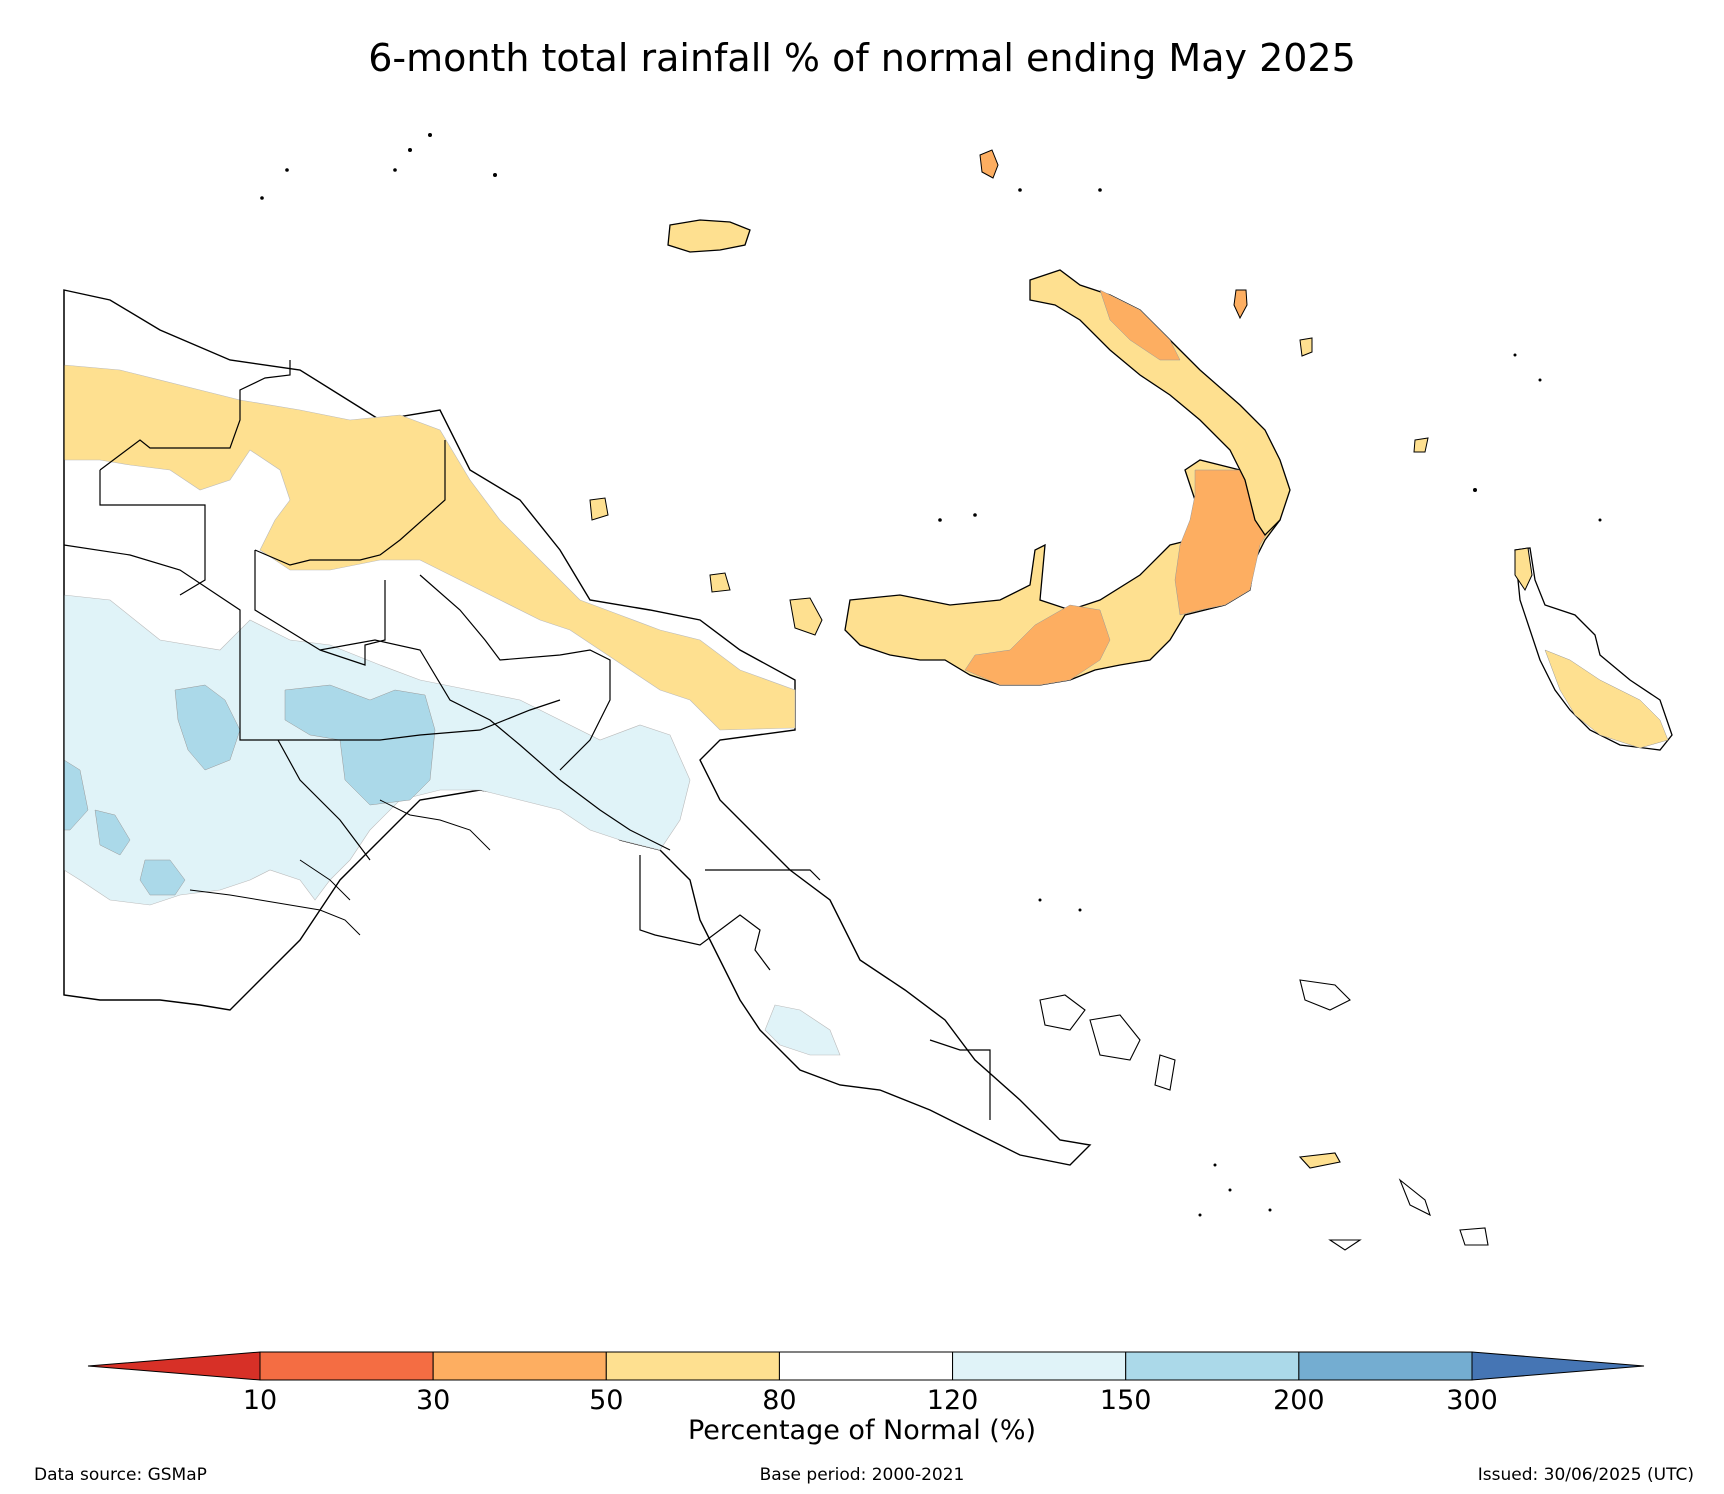  I want to click on zone-150-200-b, so click(360, 745).